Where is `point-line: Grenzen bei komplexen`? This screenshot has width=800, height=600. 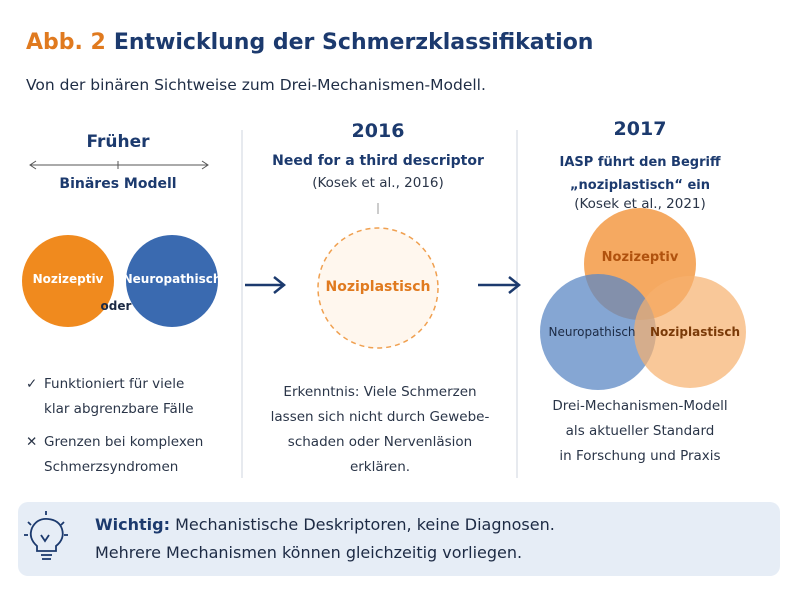
point-line: Grenzen bei komplexen is located at coordinates (124, 442).